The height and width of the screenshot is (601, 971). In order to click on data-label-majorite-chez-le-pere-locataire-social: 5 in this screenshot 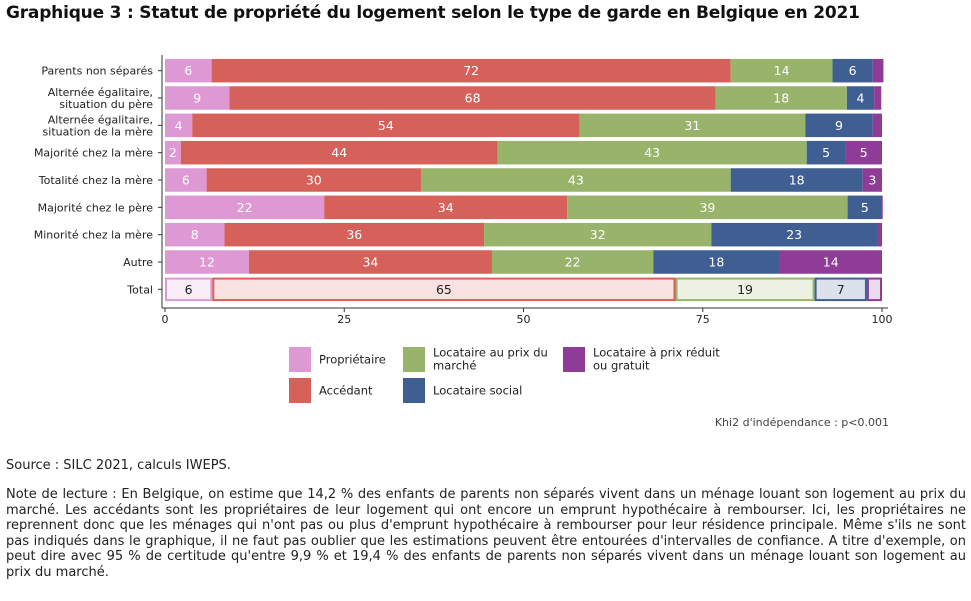, I will do `click(865, 207)`.